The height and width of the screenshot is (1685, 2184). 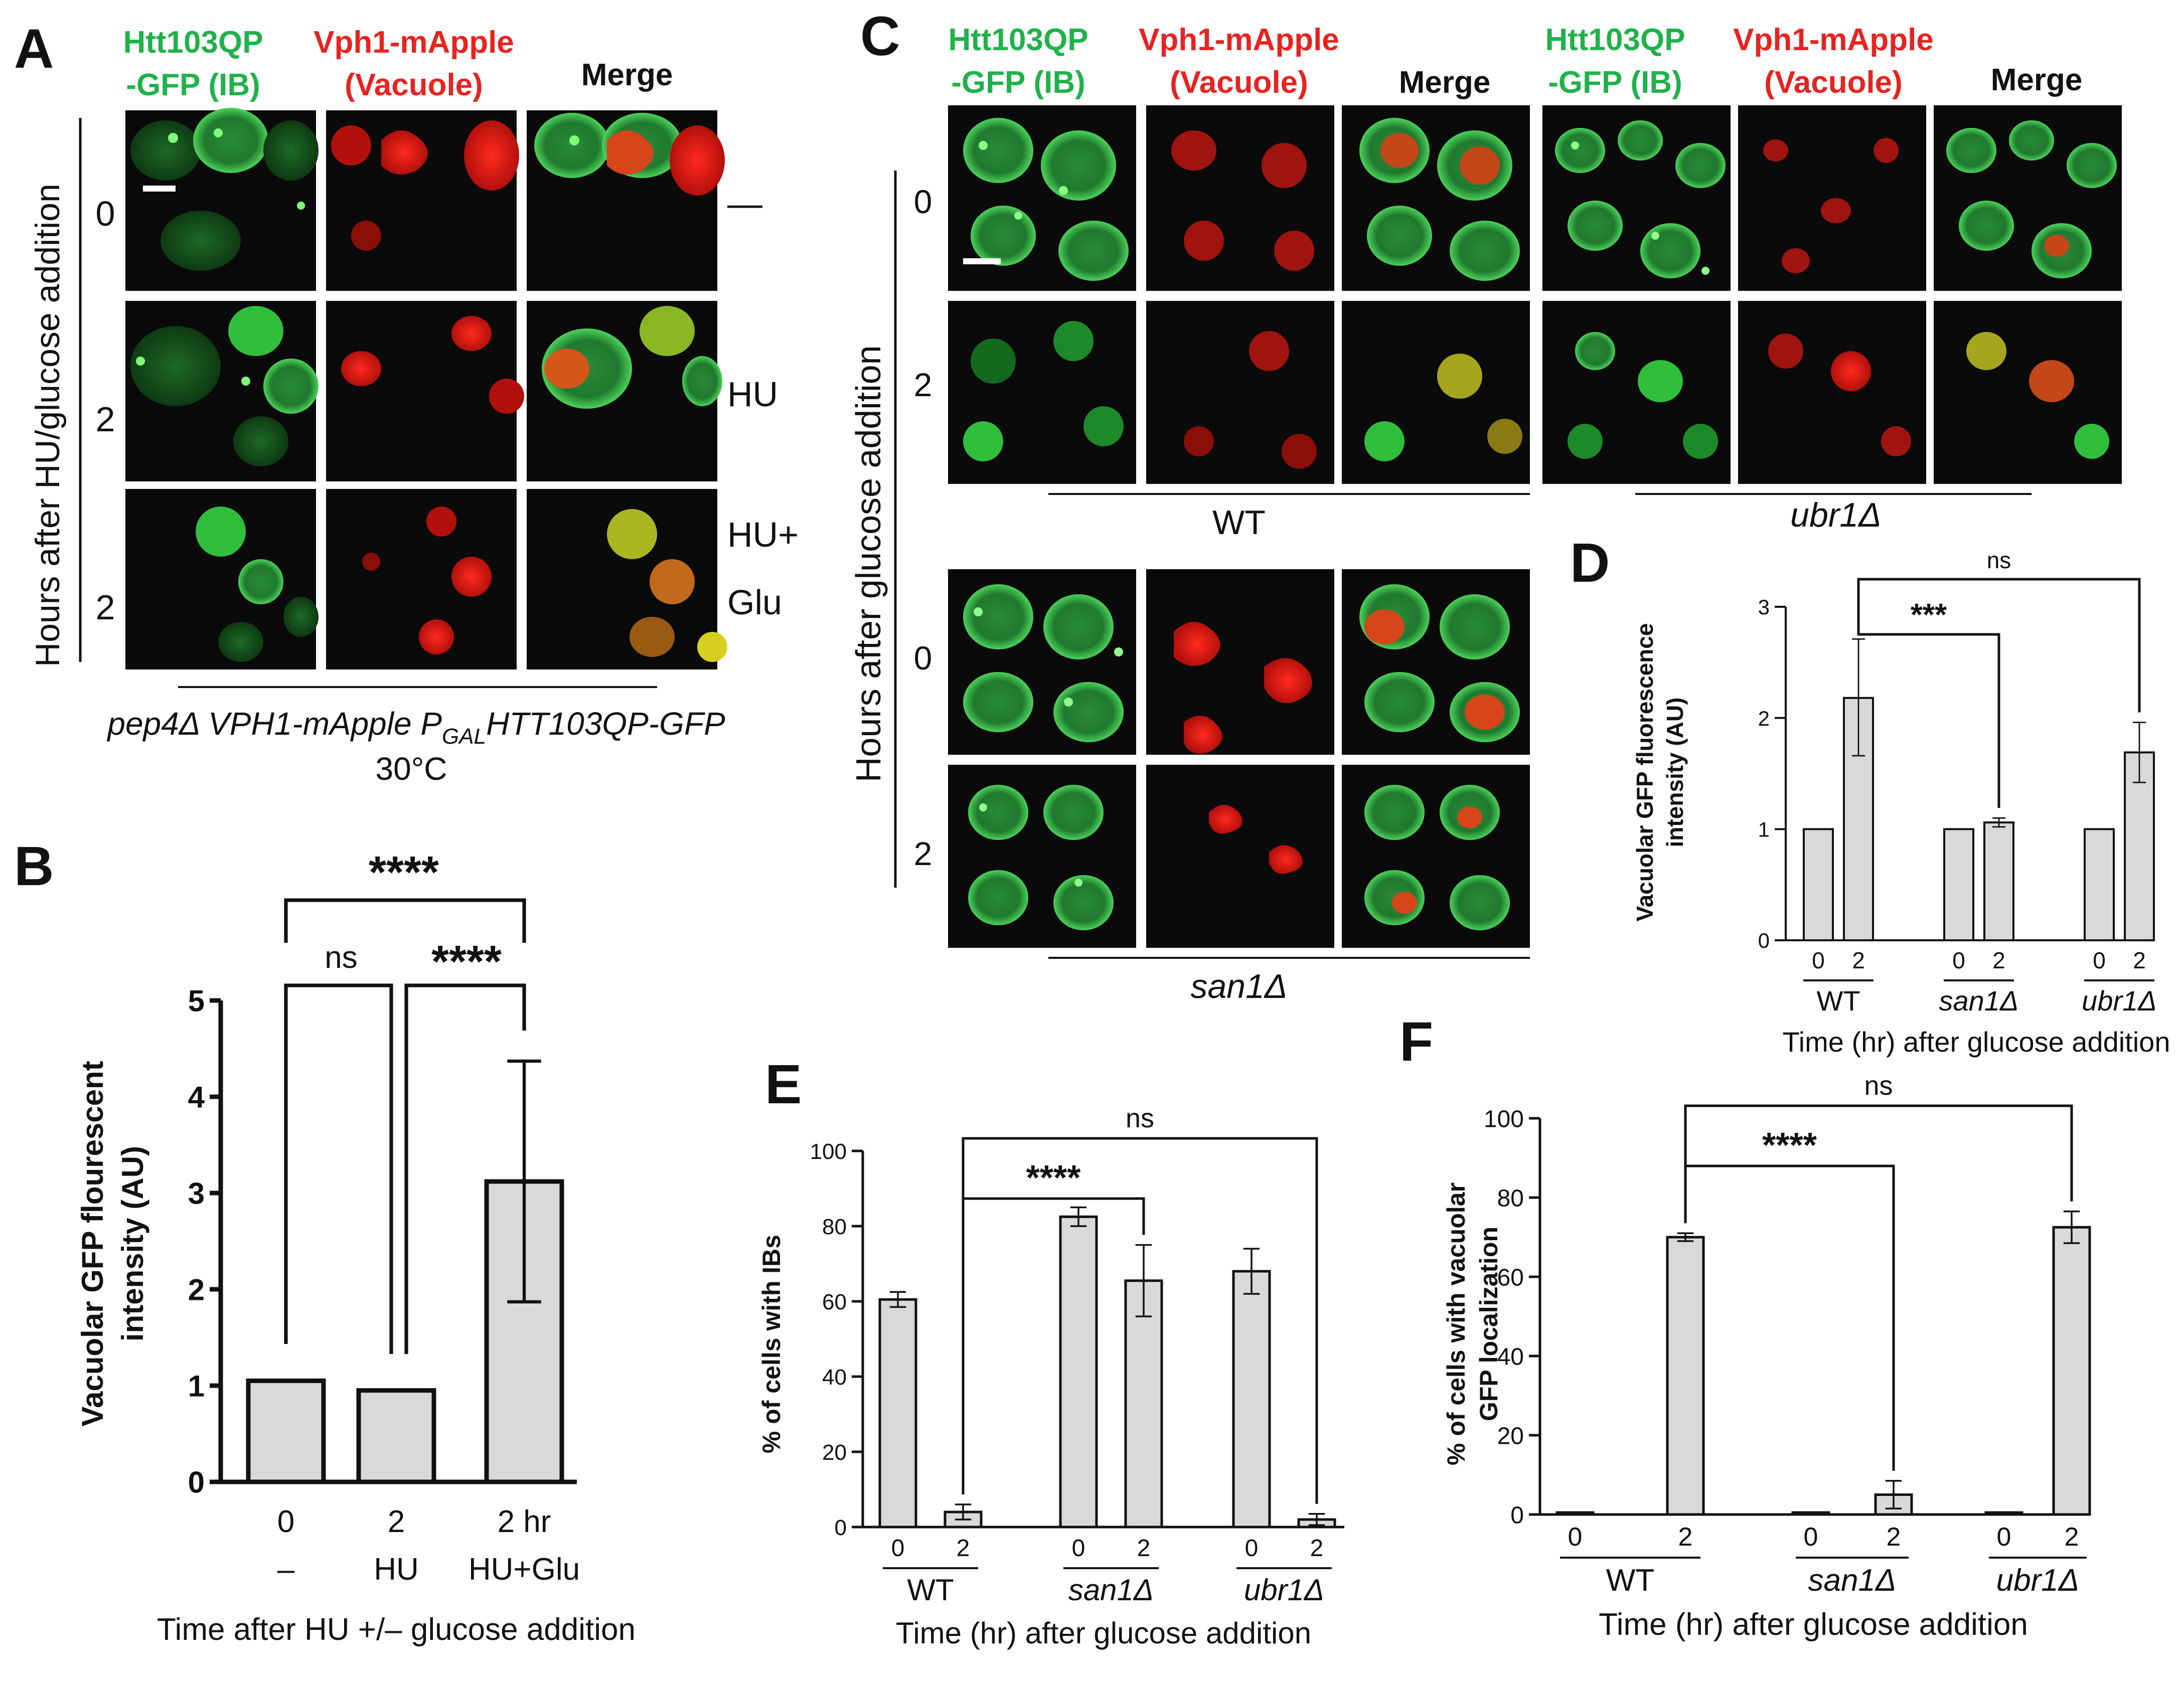 What do you see at coordinates (34, 49) in the screenshot?
I see `panel-letter-a: A` at bounding box center [34, 49].